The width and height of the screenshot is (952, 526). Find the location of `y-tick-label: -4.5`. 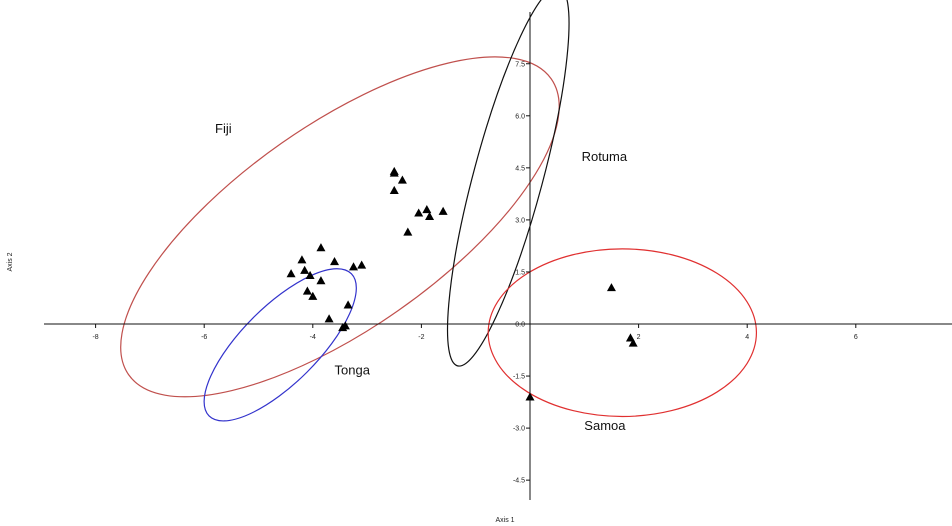

y-tick-label: -4.5 is located at coordinates (519, 481).